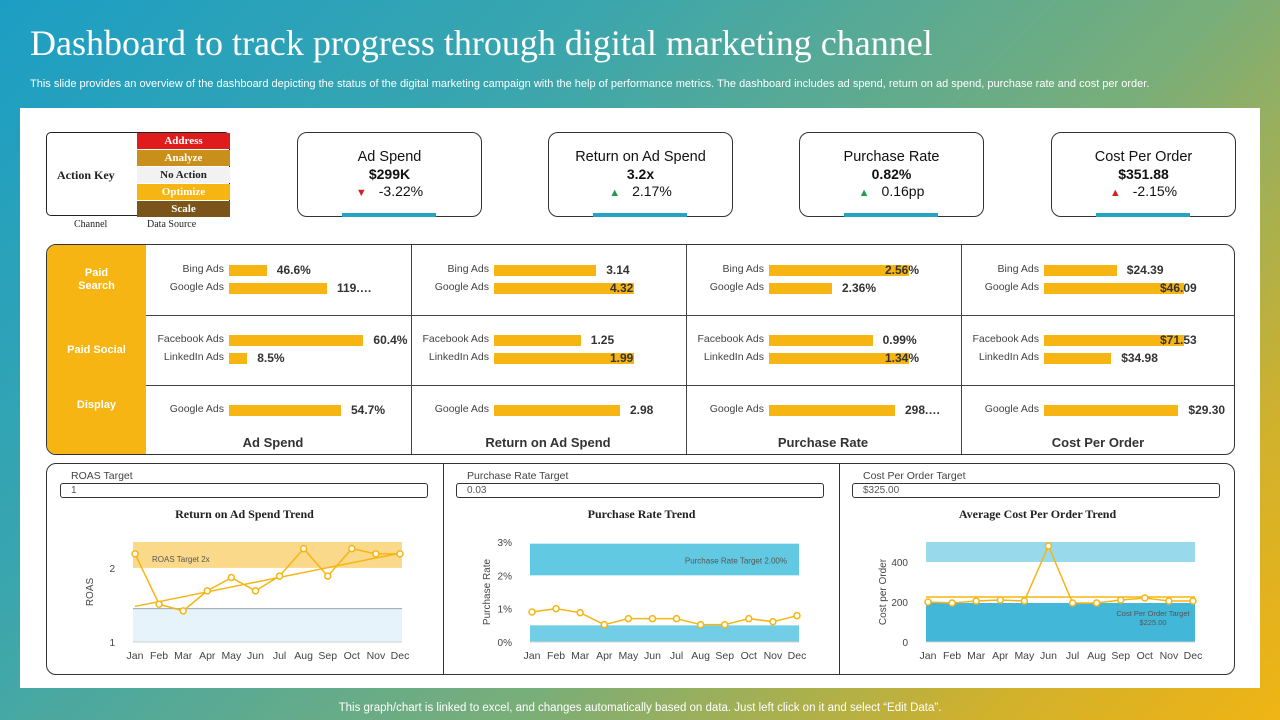 This screenshot has height=720, width=1280. What do you see at coordinates (902, 270) in the screenshot?
I see `bar-value-label: 2.56%` at bounding box center [902, 270].